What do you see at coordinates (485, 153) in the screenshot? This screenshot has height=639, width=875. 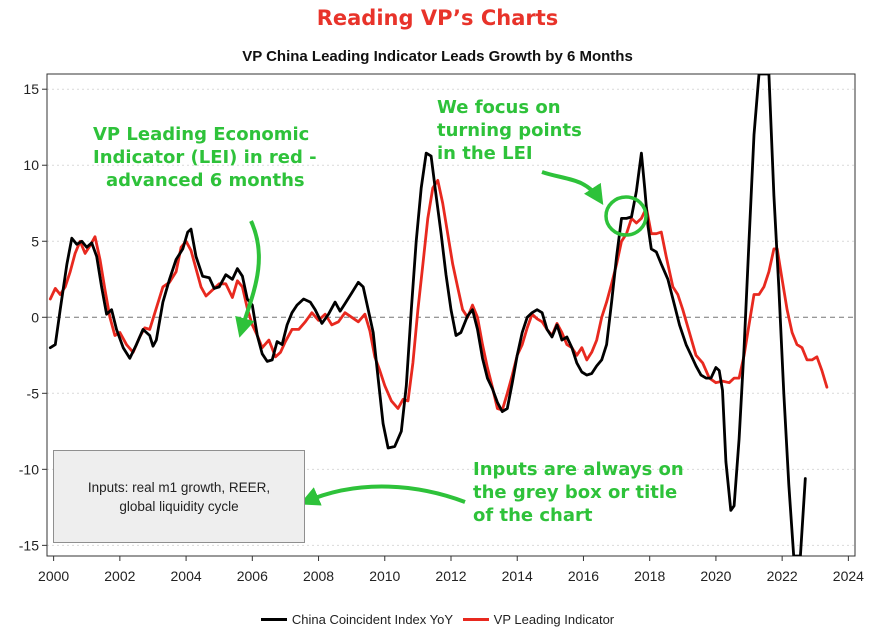 I see `turning-note-line: in the LEI` at bounding box center [485, 153].